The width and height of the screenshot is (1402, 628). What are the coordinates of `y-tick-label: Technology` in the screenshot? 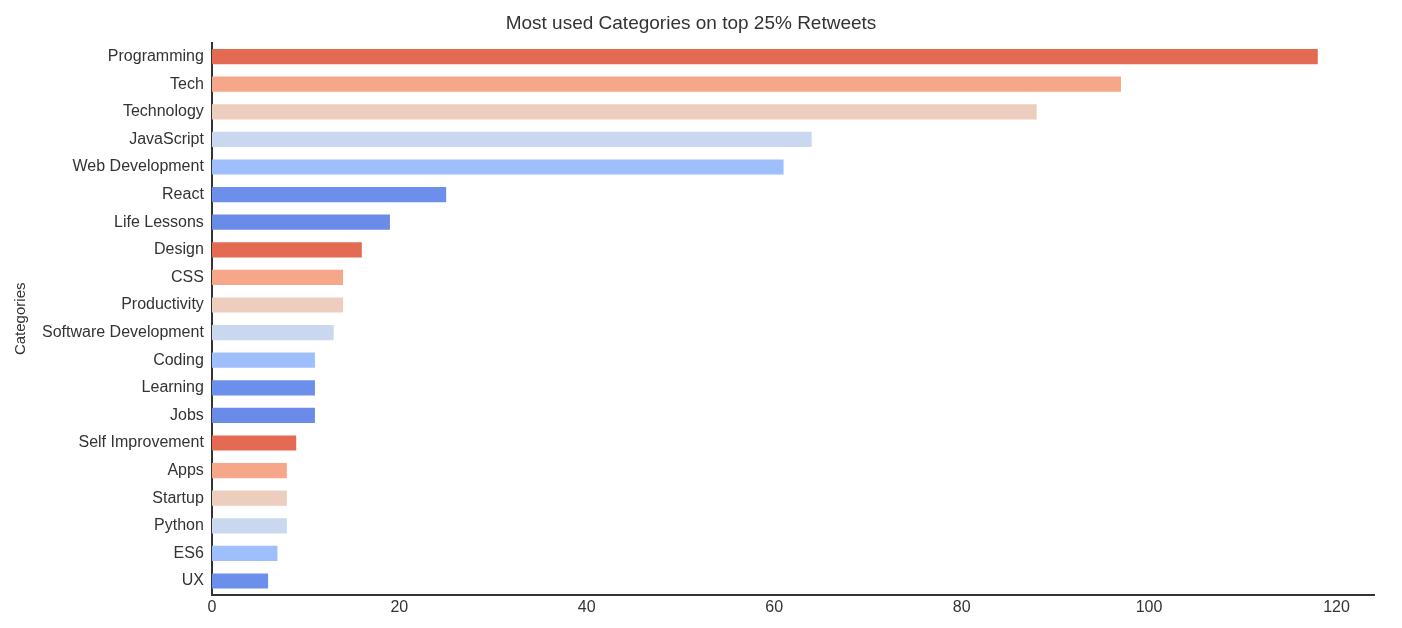 It's located at (163, 111).